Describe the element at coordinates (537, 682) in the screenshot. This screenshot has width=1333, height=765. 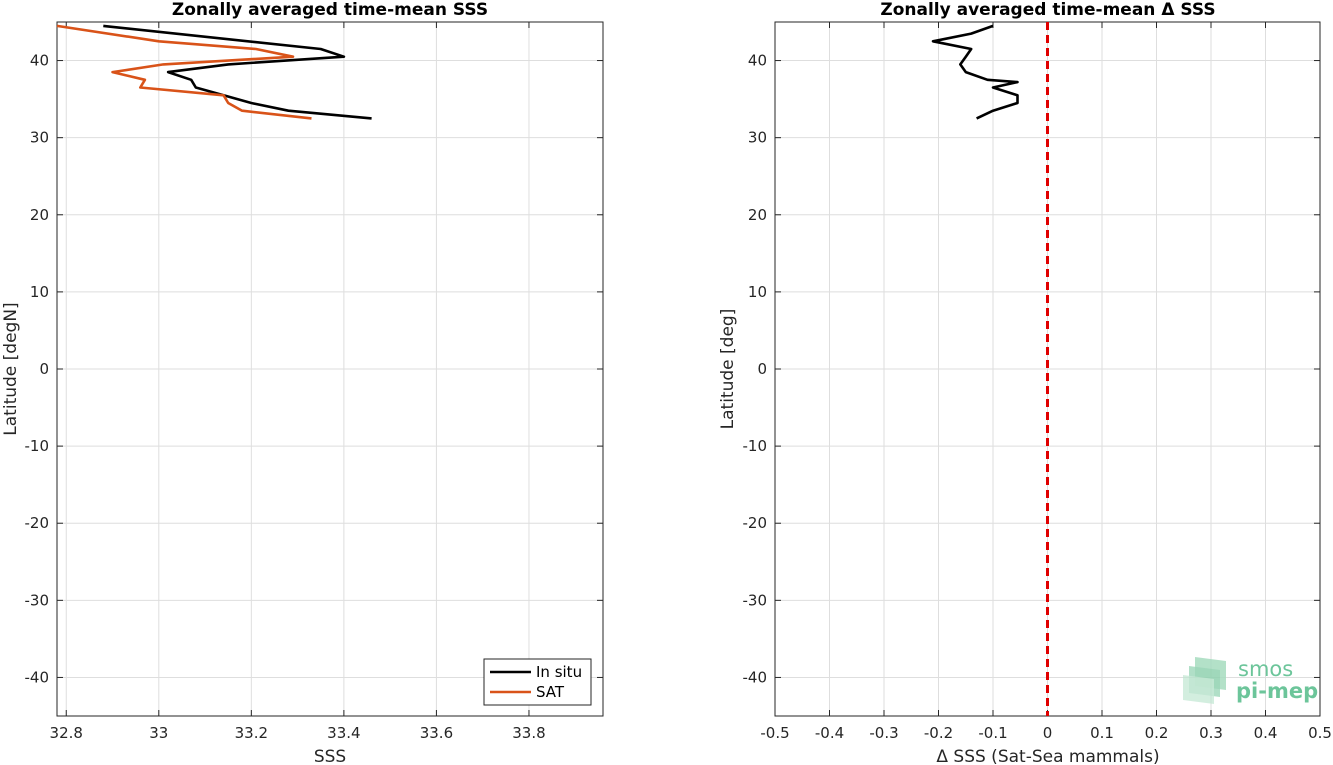
I see `legend-box` at that location.